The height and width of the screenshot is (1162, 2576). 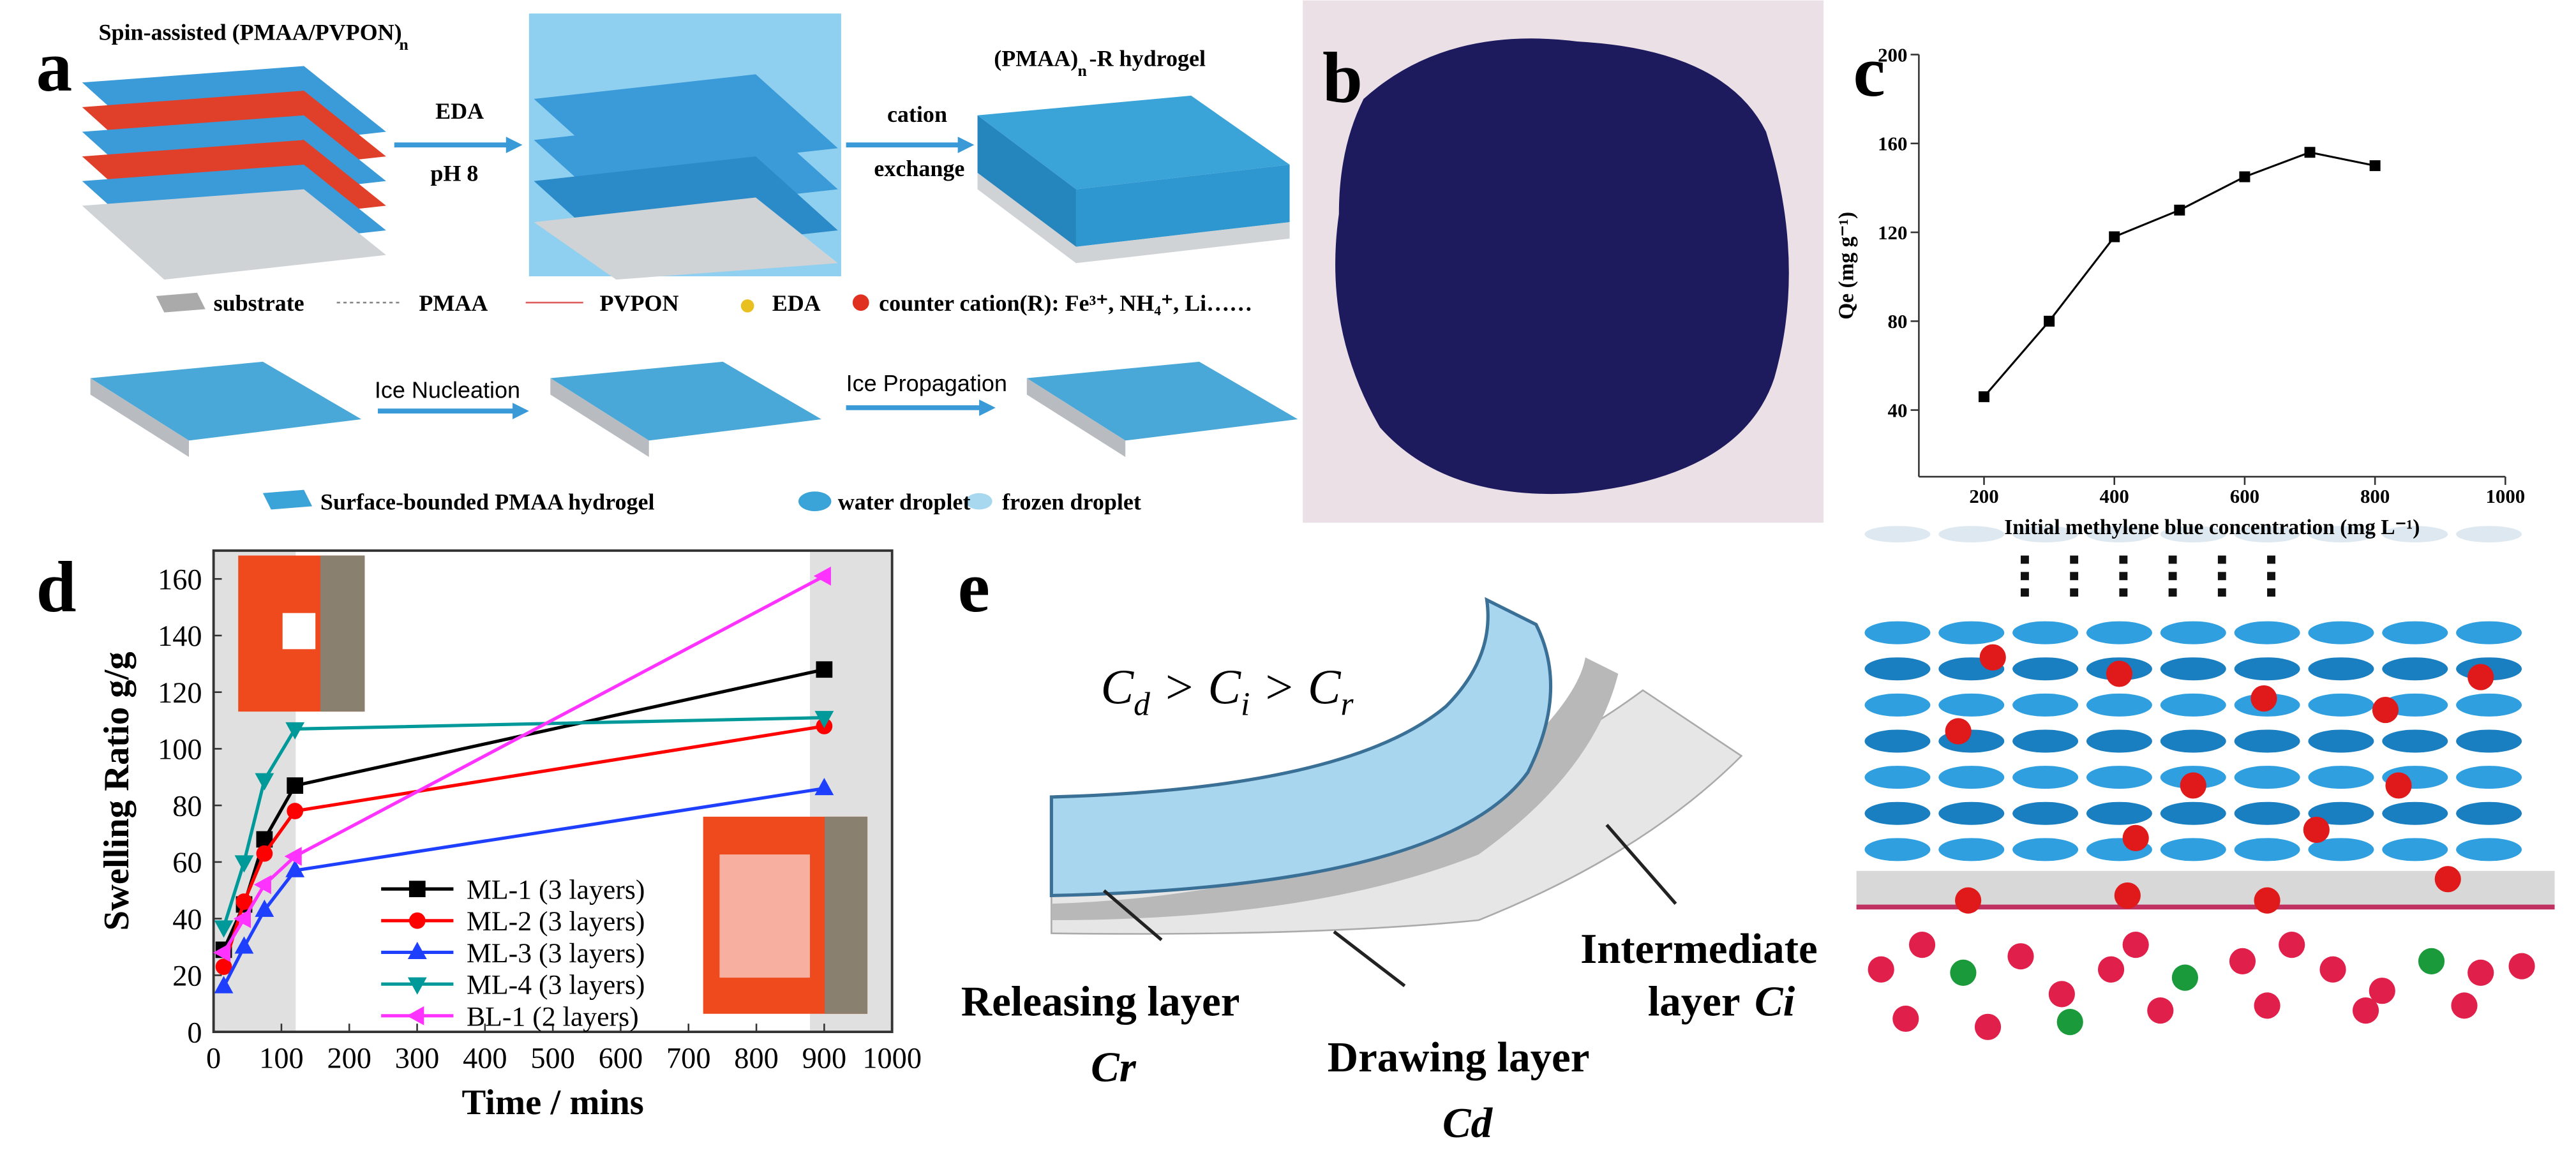 What do you see at coordinates (1898, 321) in the screenshot?
I see `y-tick-label: 80` at bounding box center [1898, 321].